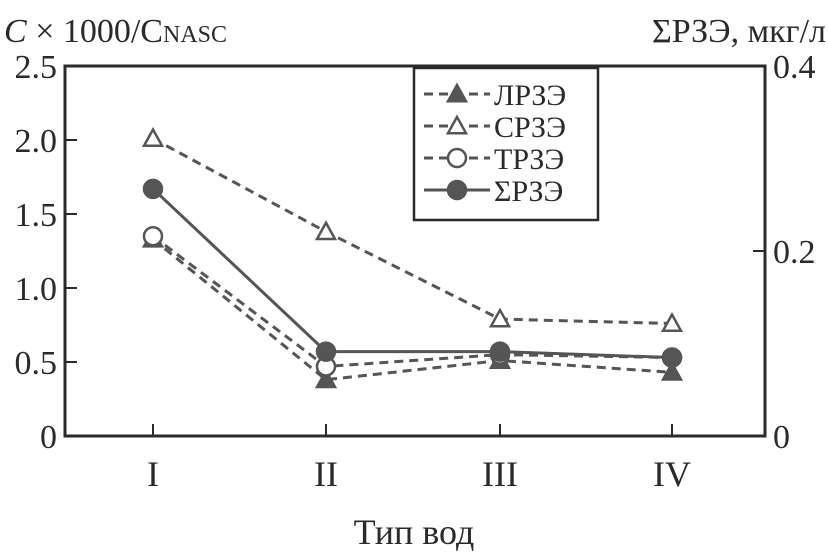 The width and height of the screenshot is (828, 552). Describe the element at coordinates (153, 474) in the screenshot. I see `x-tick-label: I` at that location.